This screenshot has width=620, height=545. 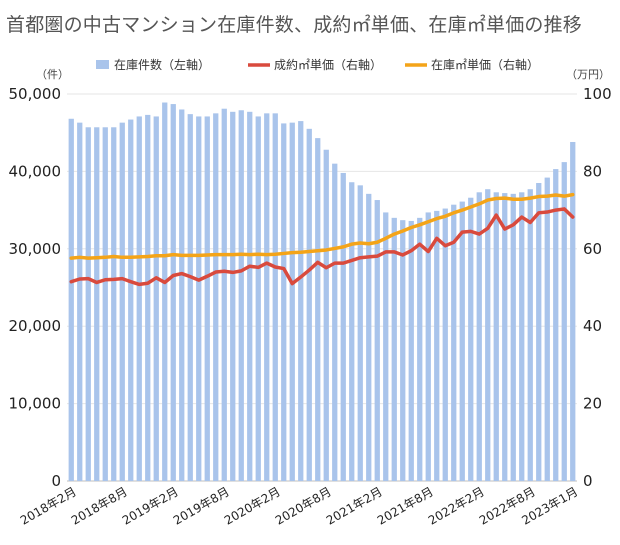 I want to click on left-tick-label: 10,000, so click(x=35, y=404).